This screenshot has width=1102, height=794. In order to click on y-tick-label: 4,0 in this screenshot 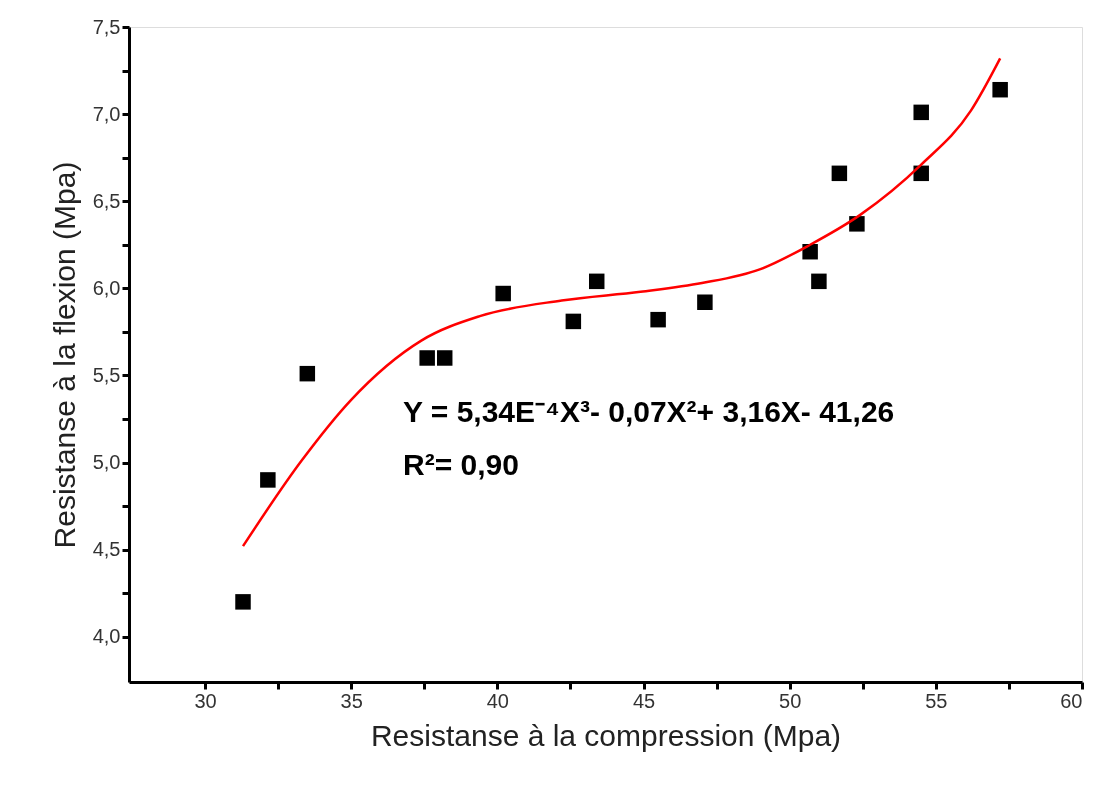, I will do `click(106, 636)`.